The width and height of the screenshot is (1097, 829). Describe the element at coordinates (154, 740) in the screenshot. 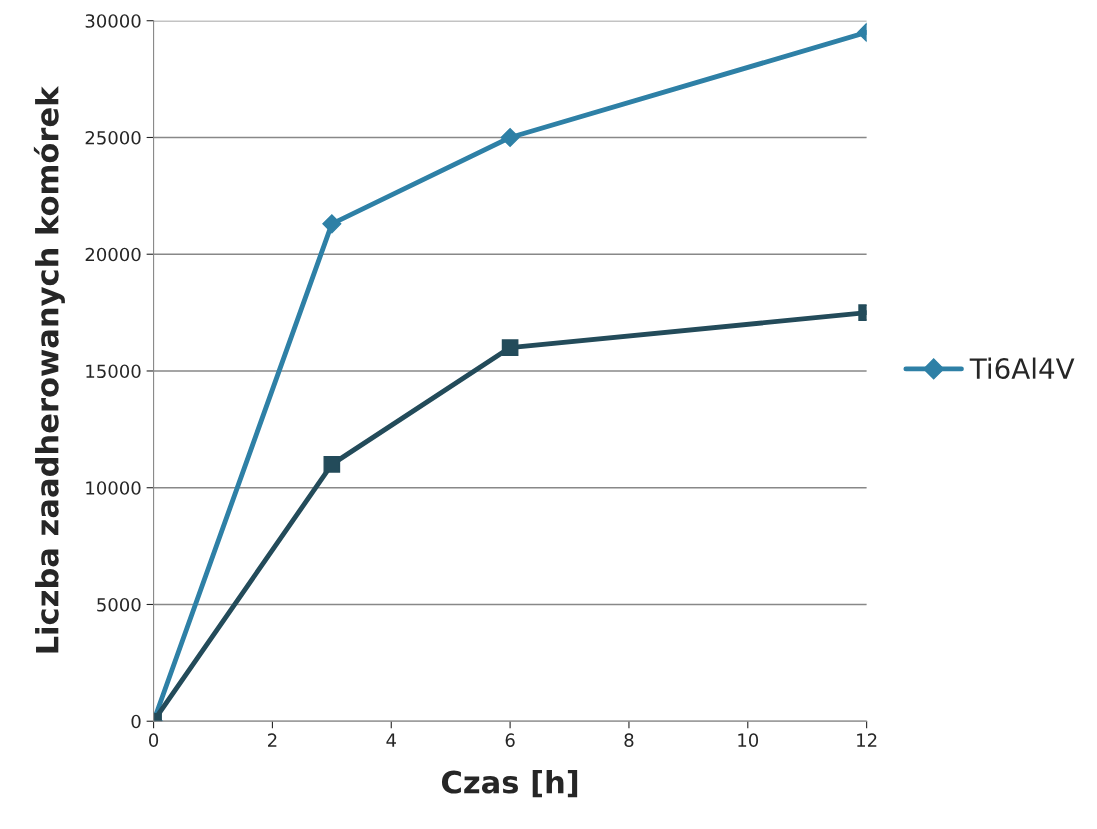

I see `x-tick-label: 0` at that location.